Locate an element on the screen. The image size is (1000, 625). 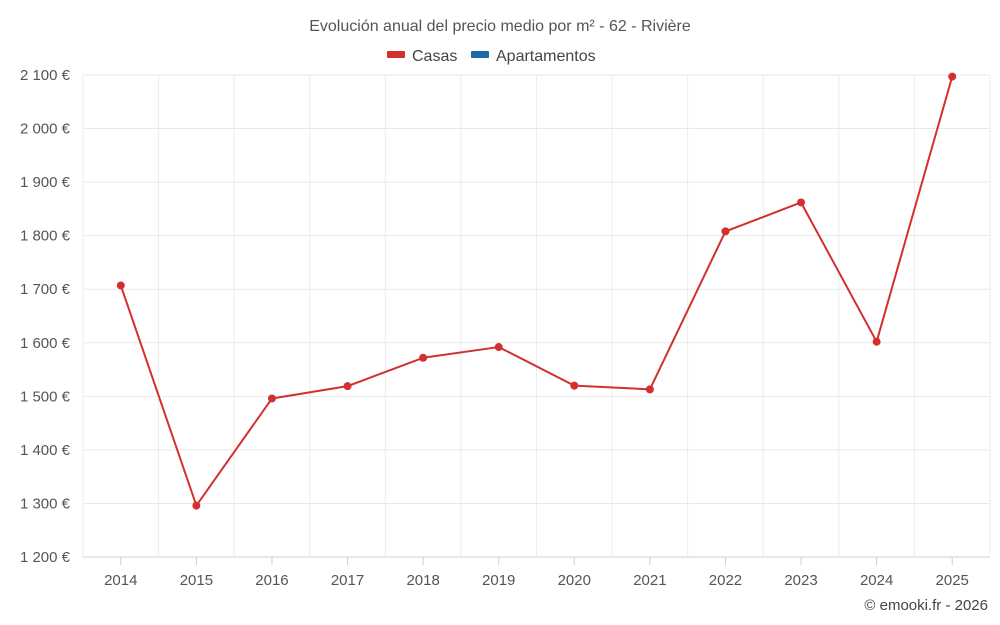
x-tick-label: 2020 is located at coordinates (574, 580).